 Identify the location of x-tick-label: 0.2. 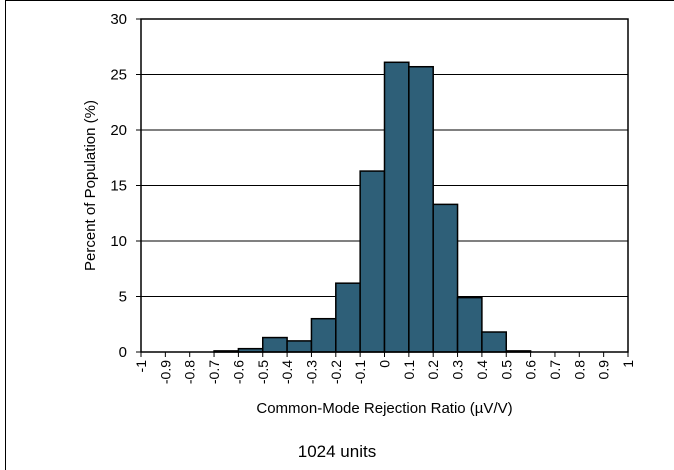
(433, 370).